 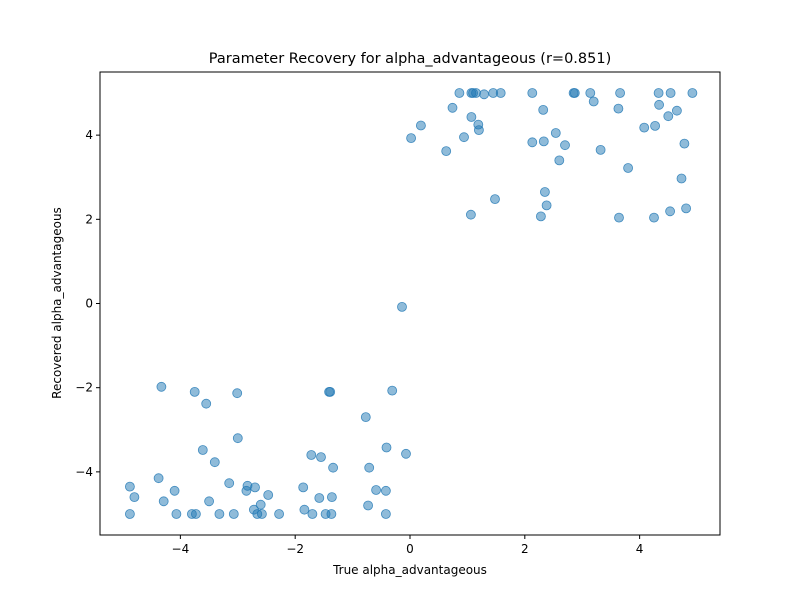 I want to click on x-tick-label: −4, so click(x=181, y=549).